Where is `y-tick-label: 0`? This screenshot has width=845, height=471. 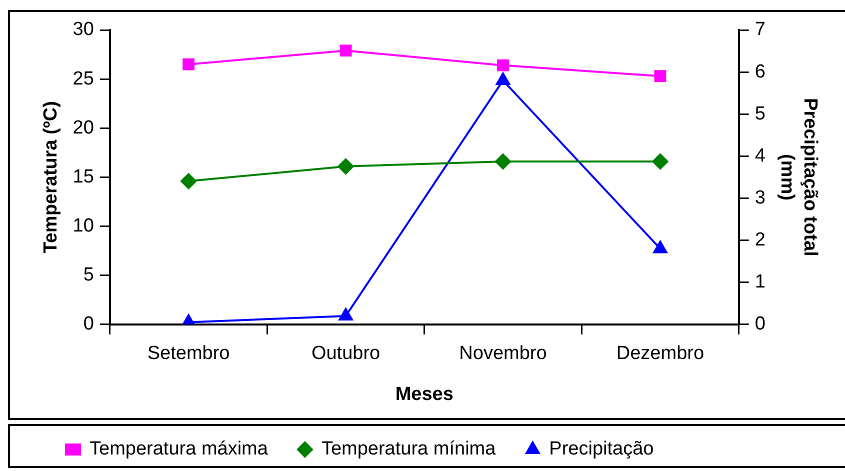 y-tick-label: 0 is located at coordinates (88, 324).